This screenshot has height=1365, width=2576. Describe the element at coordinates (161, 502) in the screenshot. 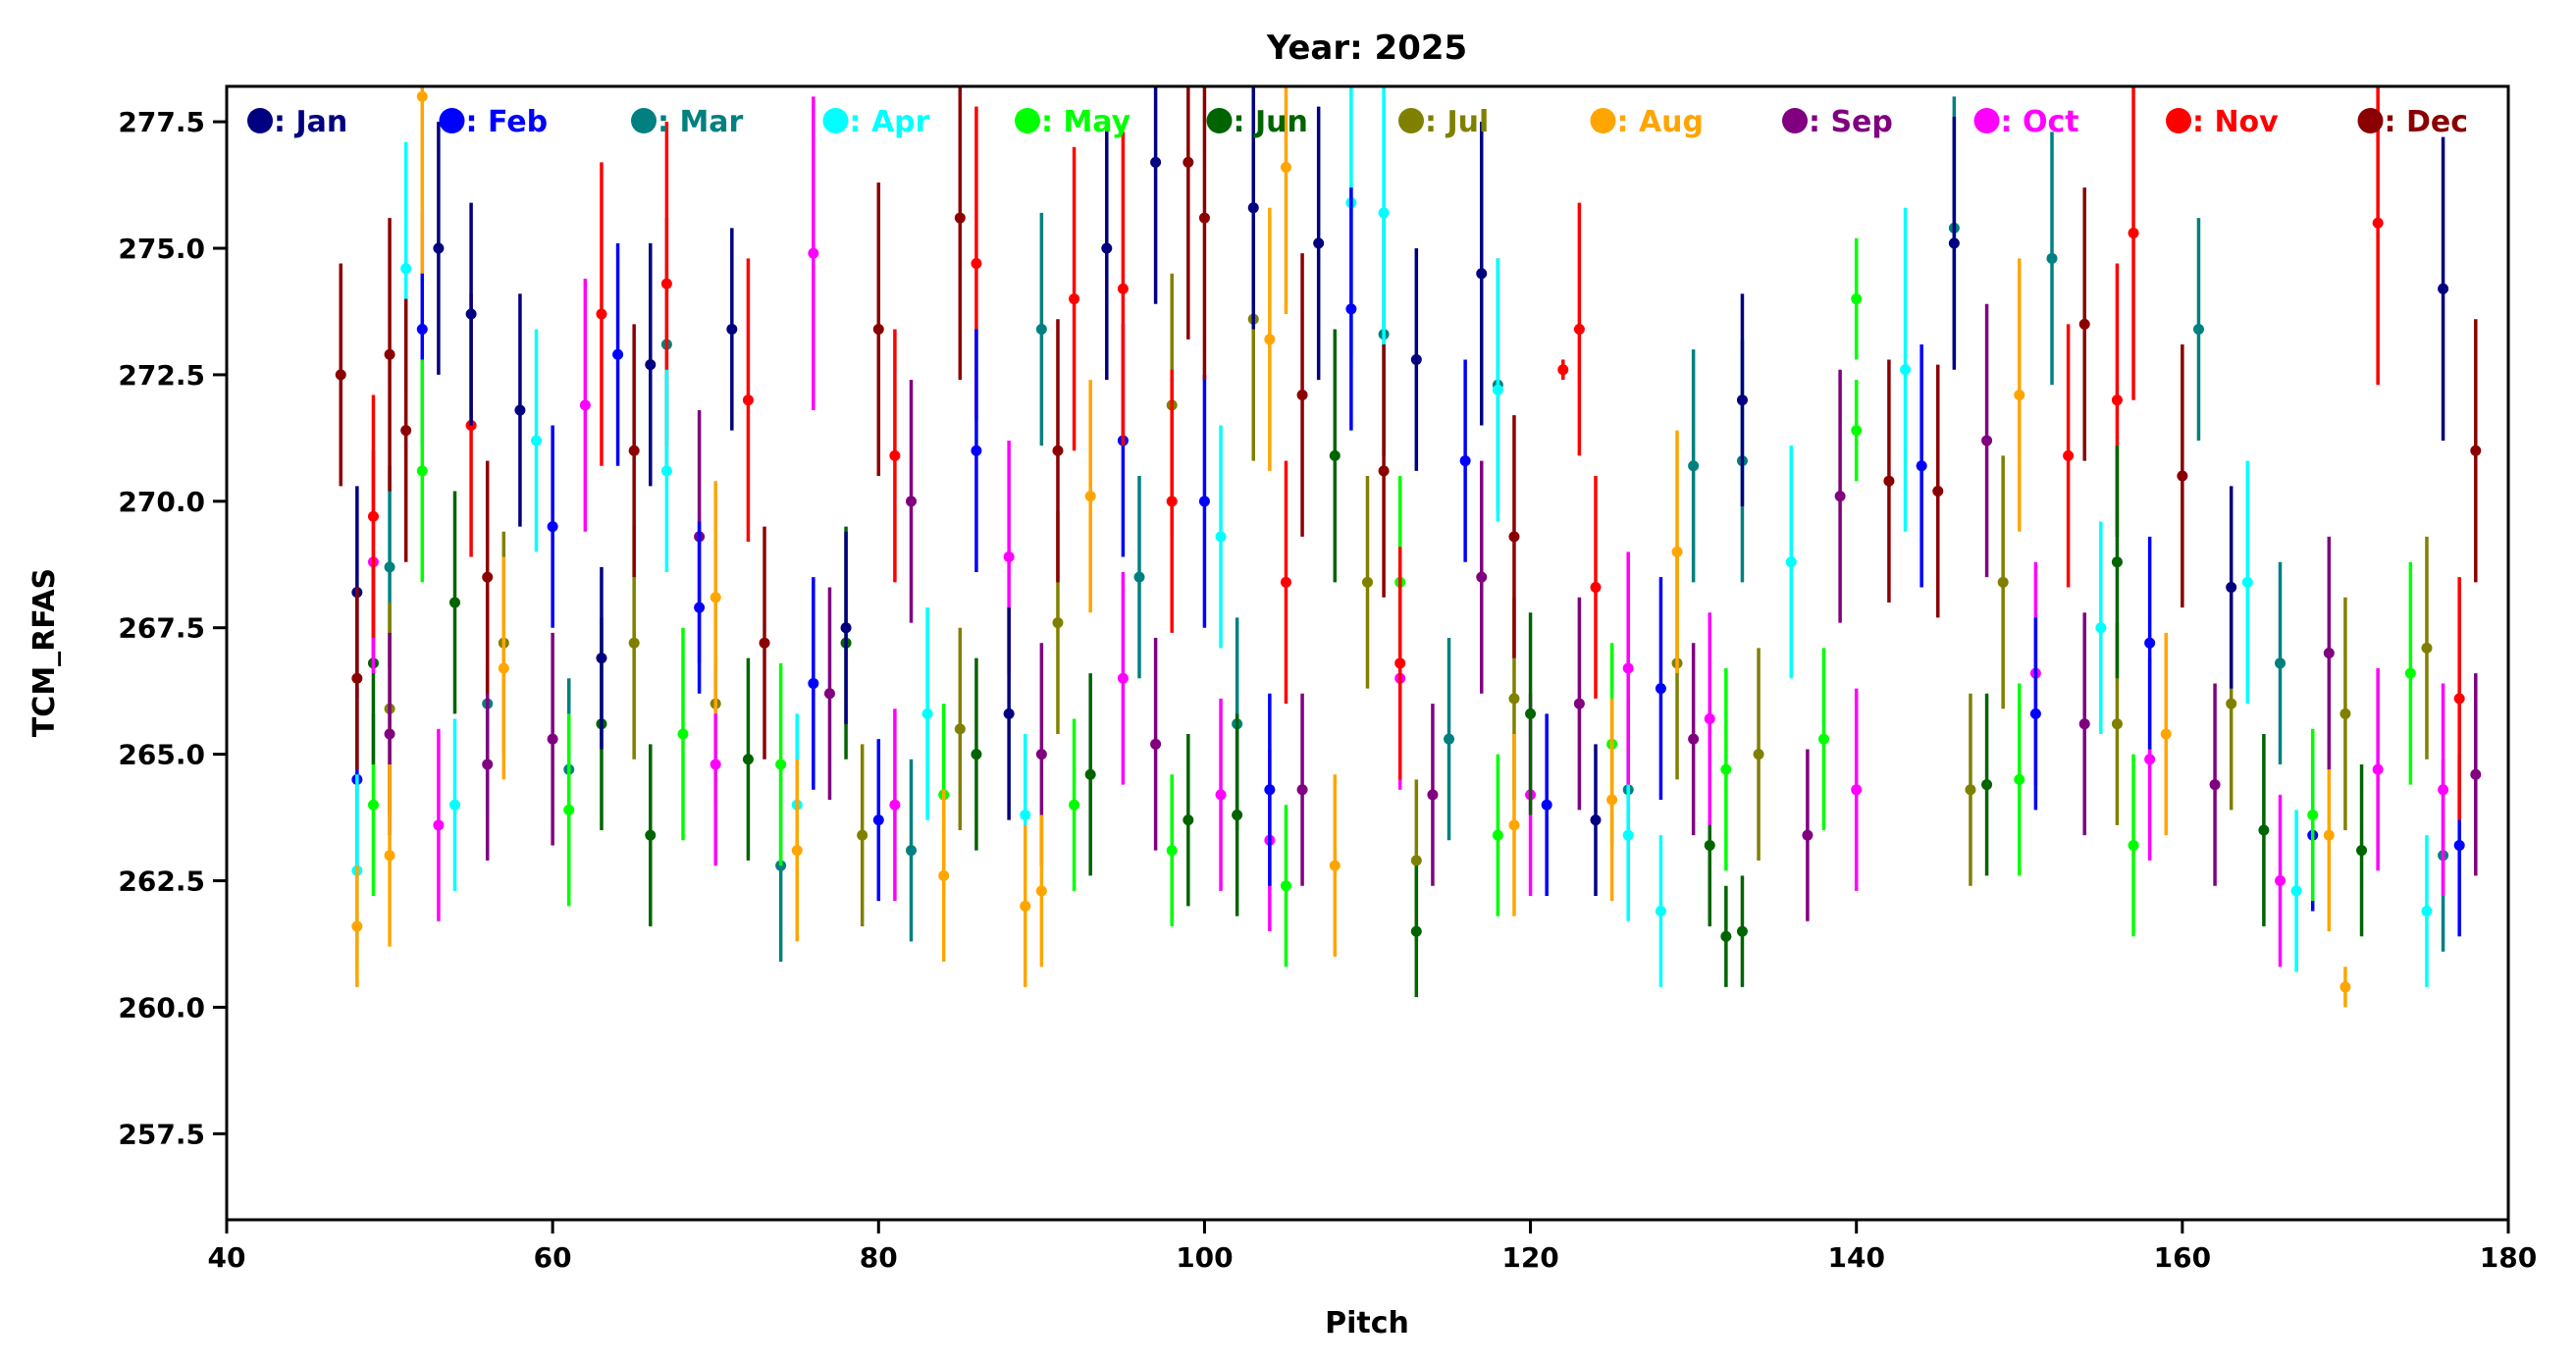

I see `y-tick-label: 270.0` at that location.